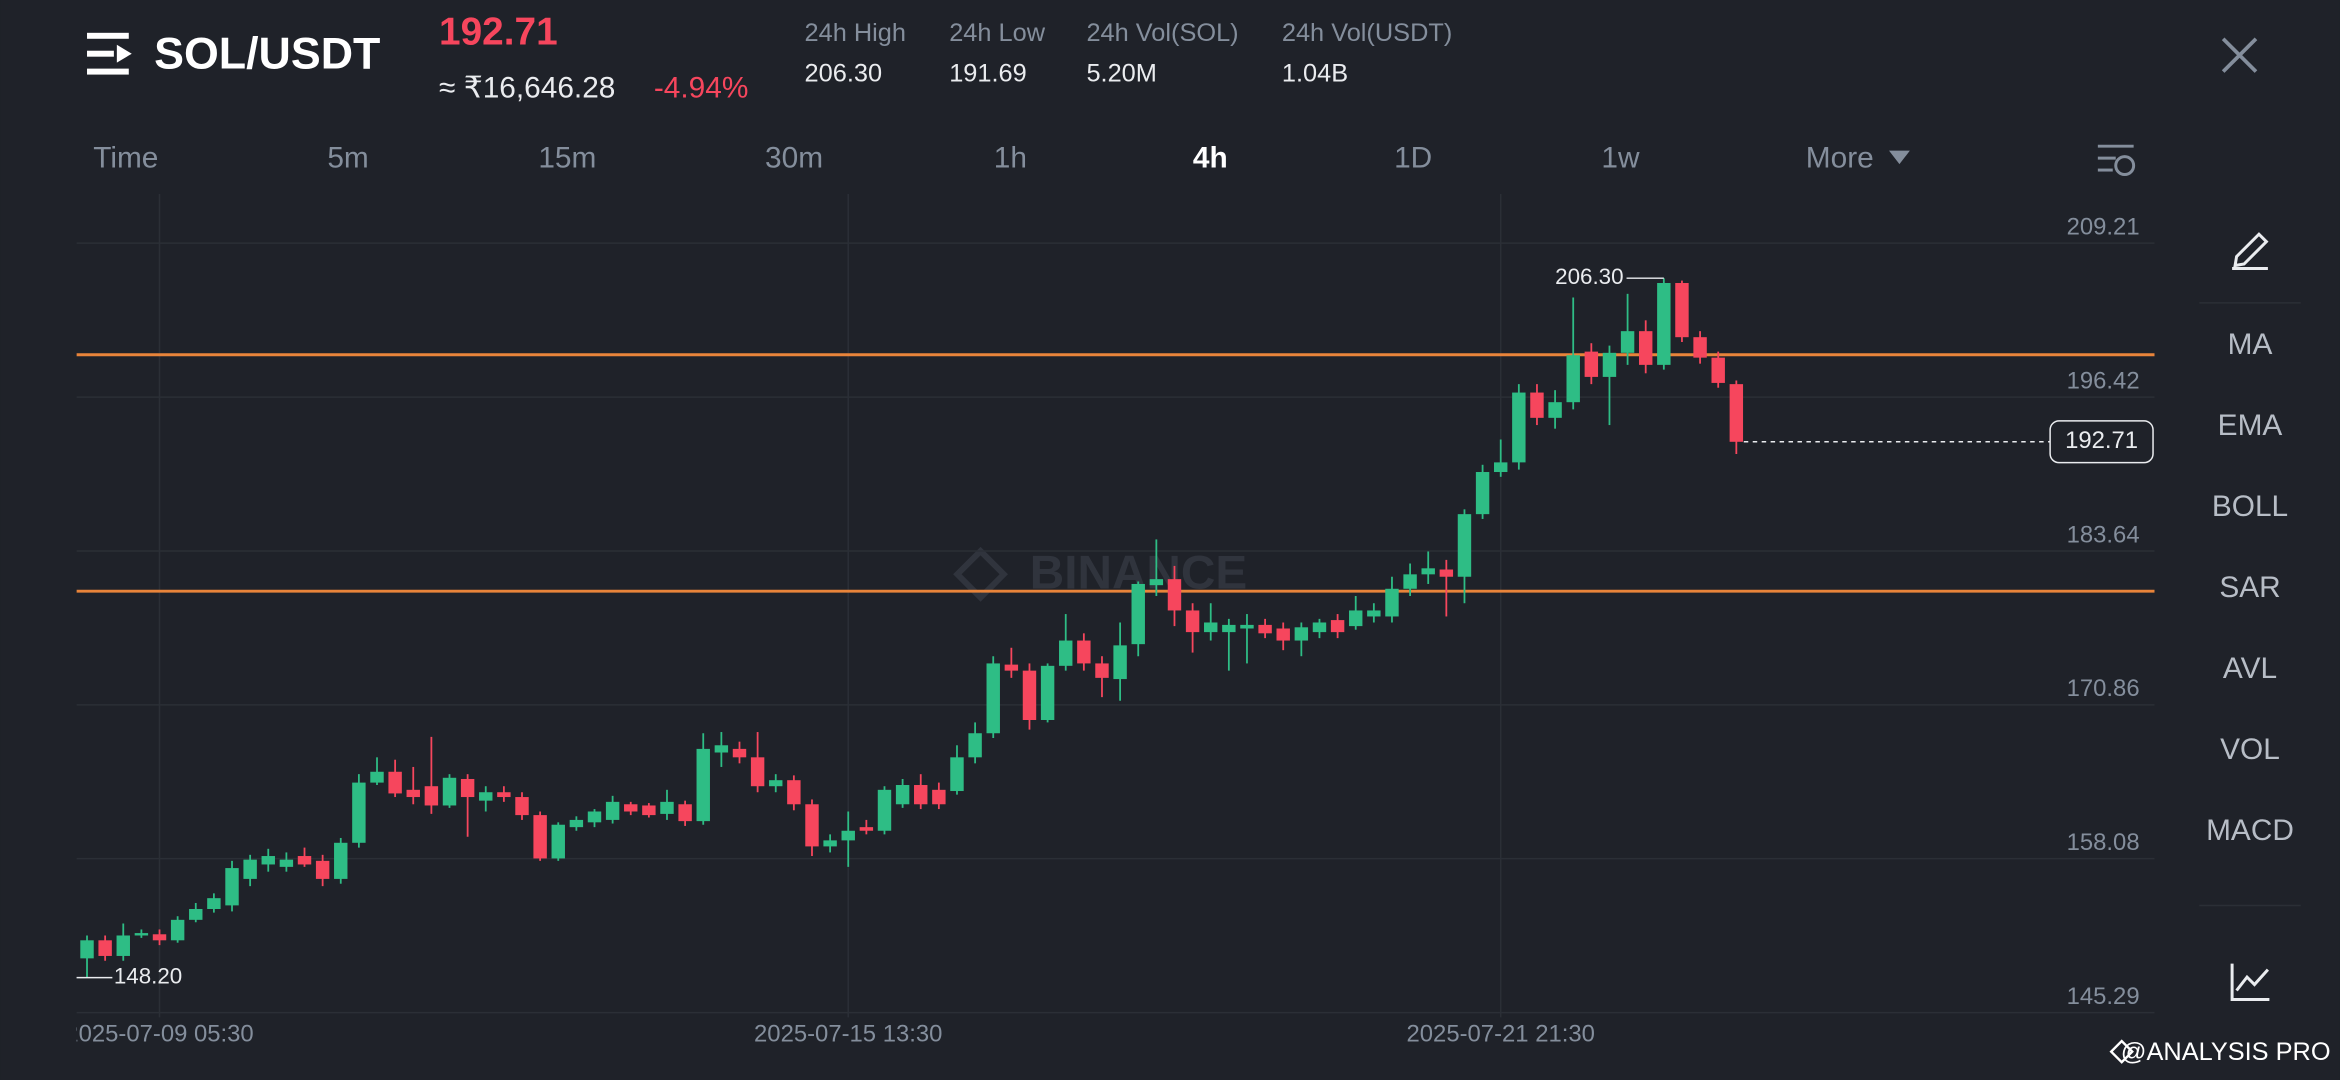 Image resolution: width=2340 pixels, height=1080 pixels. What do you see at coordinates (498, 32) in the screenshot?
I see `price: 192.71` at bounding box center [498, 32].